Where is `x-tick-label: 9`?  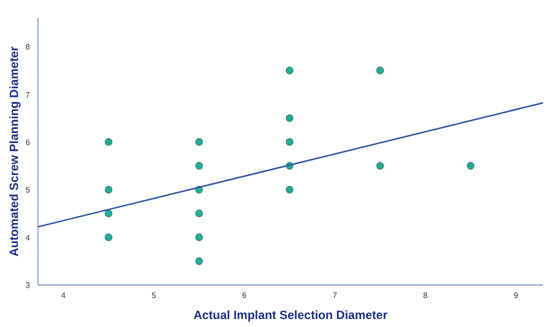
x-tick-label: 9 is located at coordinates (516, 295).